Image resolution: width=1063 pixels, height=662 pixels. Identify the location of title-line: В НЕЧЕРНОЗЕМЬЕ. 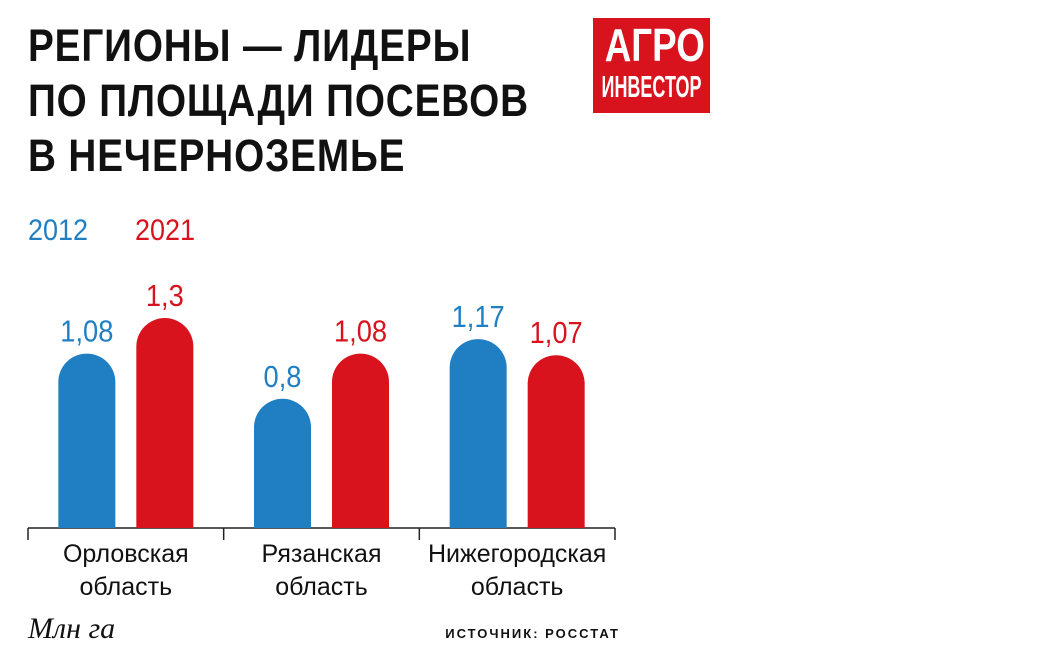
(217, 155).